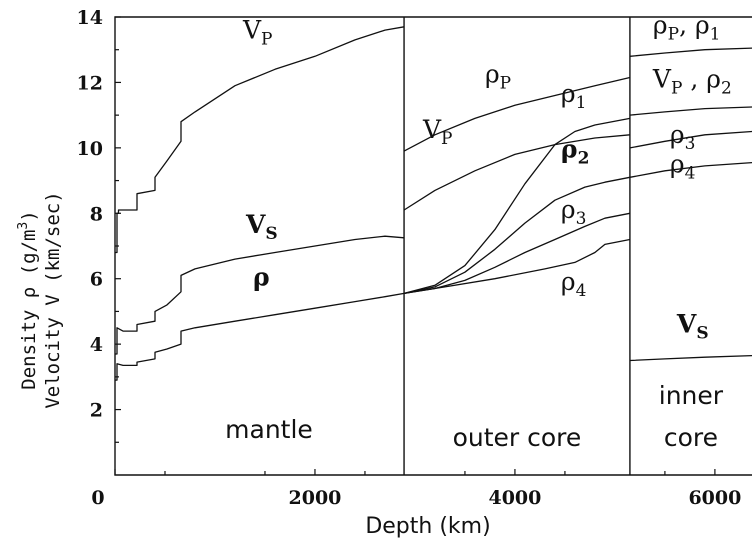 This screenshot has width=752, height=545. Describe the element at coordinates (714, 498) in the screenshot. I see `x-tick-label: 6000` at that location.